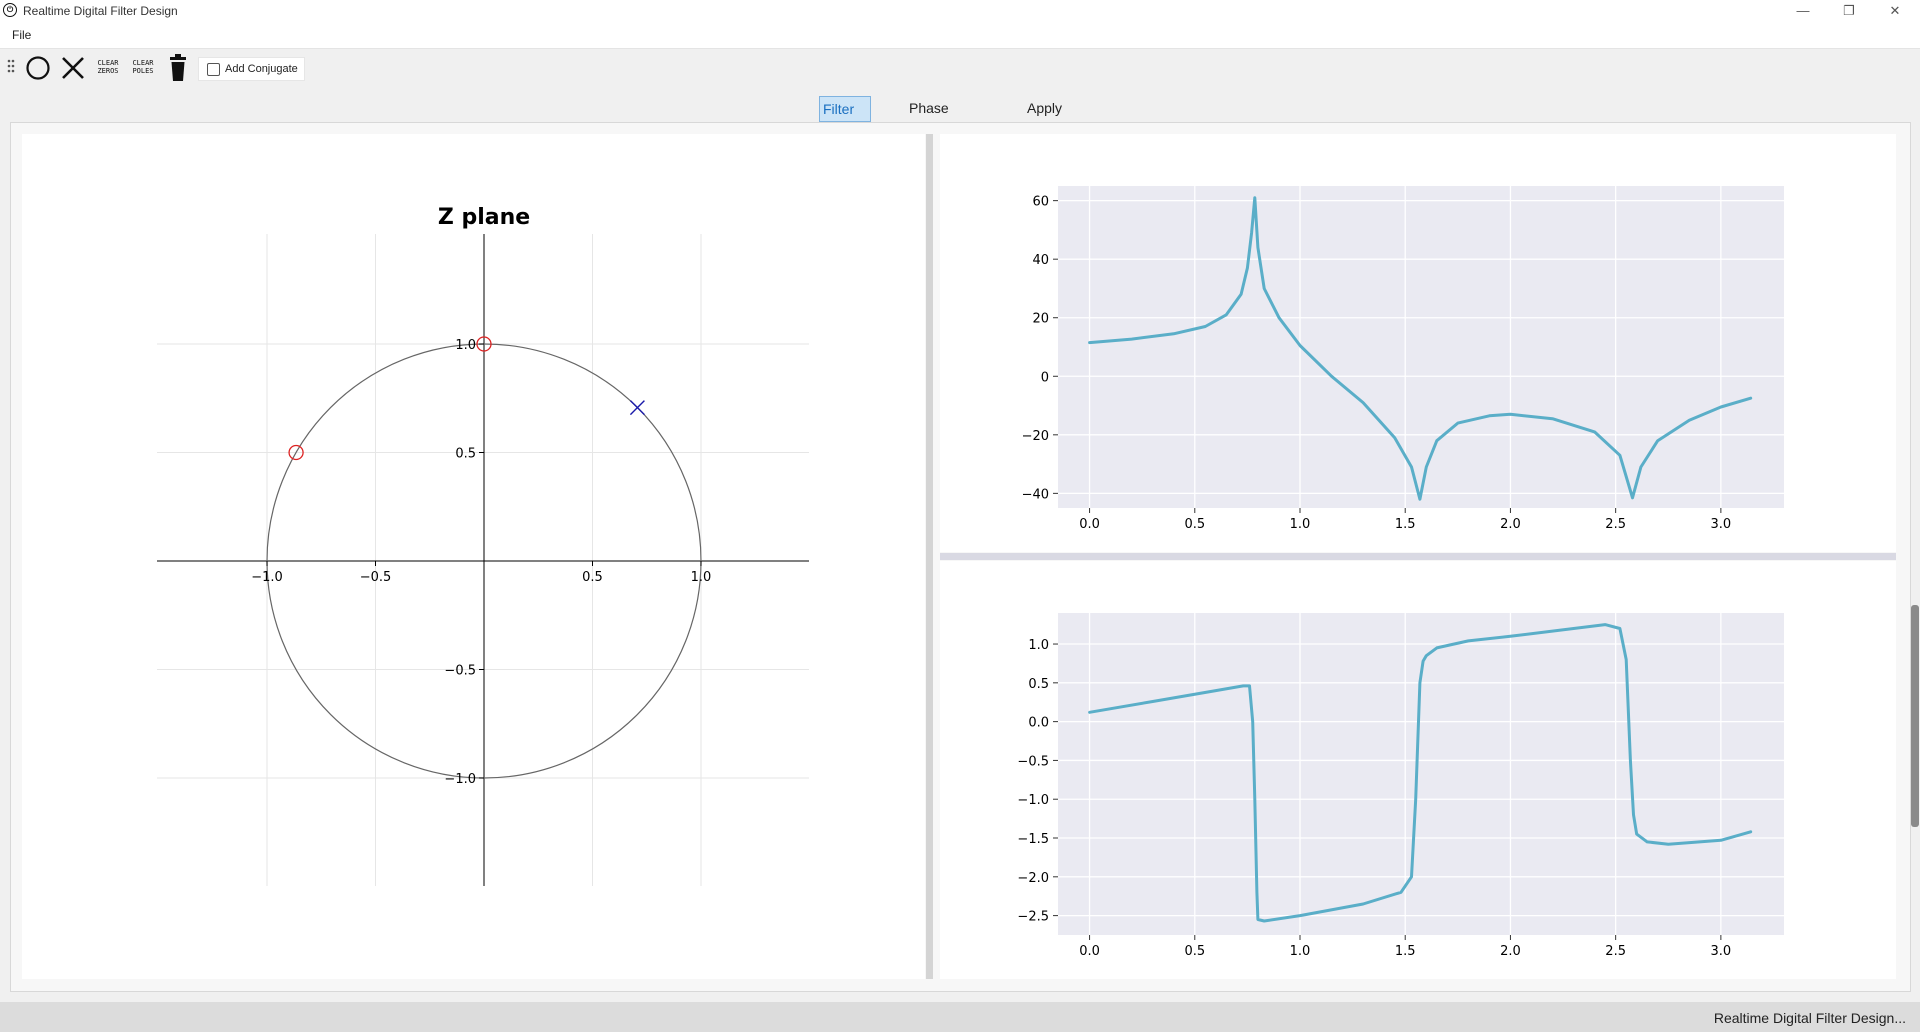 The image size is (1920, 1032). I want to click on magnitude-plot-area, so click(1421, 347).